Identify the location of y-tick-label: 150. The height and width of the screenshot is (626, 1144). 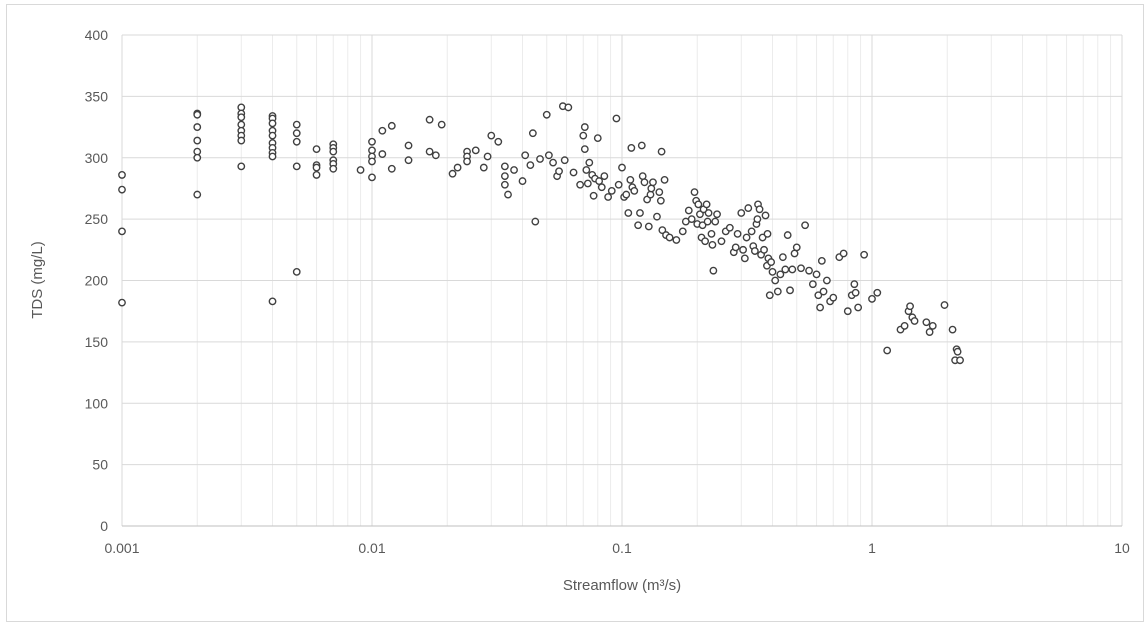
(97, 342).